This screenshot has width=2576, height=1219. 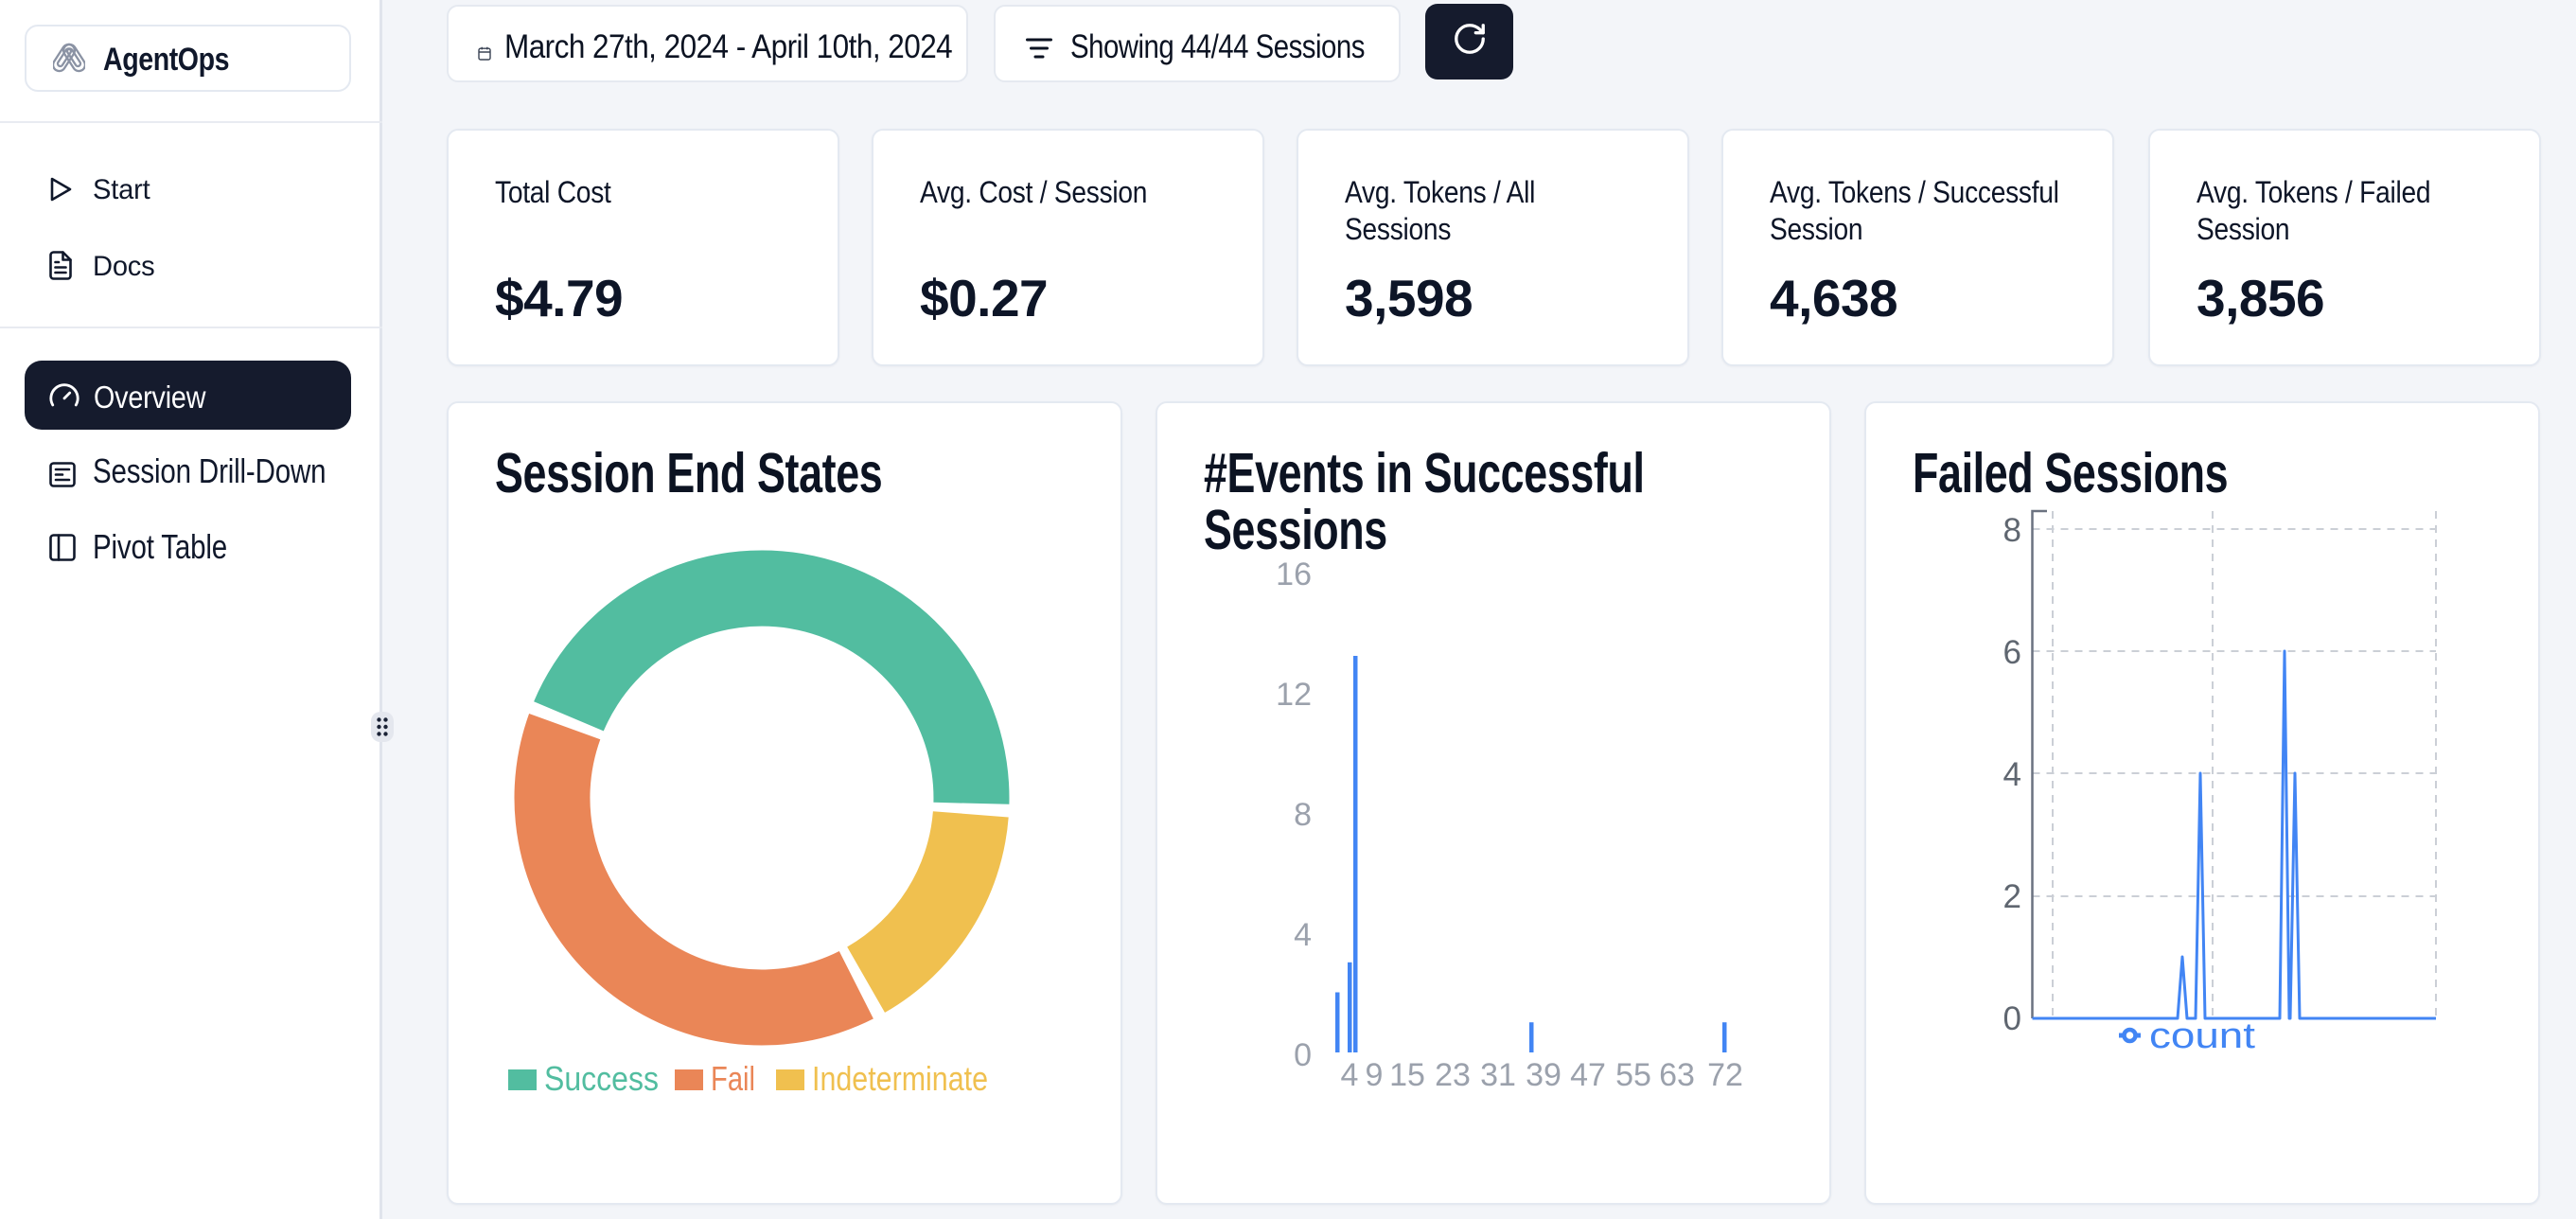 What do you see at coordinates (2202, 1036) in the screenshot?
I see `svg-text: count` at bounding box center [2202, 1036].